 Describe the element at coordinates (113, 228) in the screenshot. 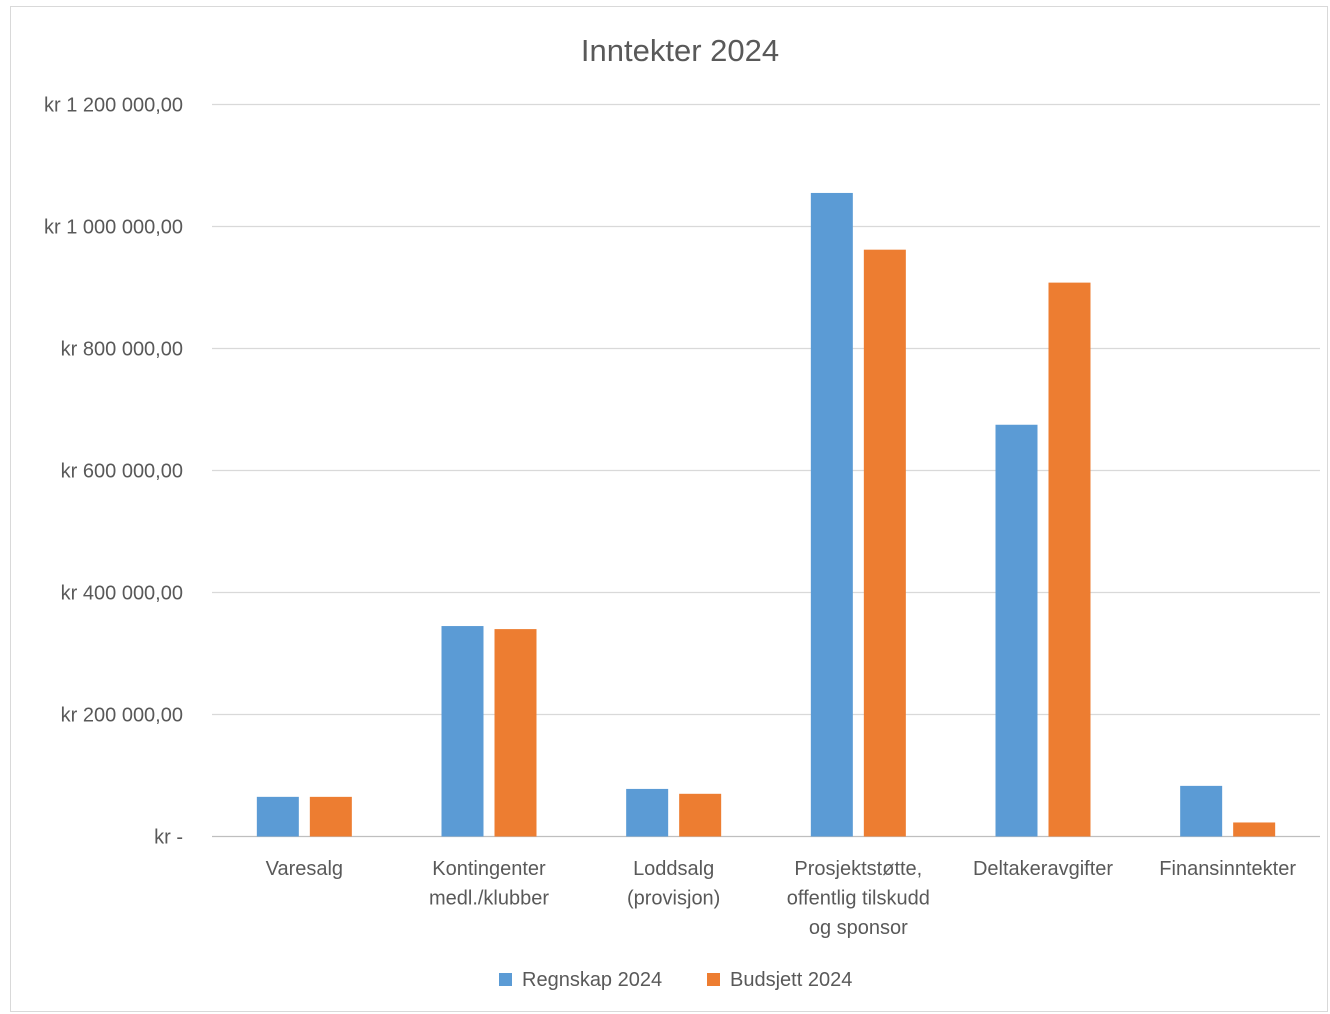

I see `y-tick-label: kr 1 000 000,00` at that location.